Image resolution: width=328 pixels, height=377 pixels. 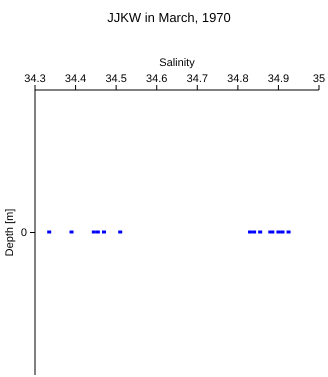 I want to click on x-tick-label: 34.9, so click(x=279, y=79).